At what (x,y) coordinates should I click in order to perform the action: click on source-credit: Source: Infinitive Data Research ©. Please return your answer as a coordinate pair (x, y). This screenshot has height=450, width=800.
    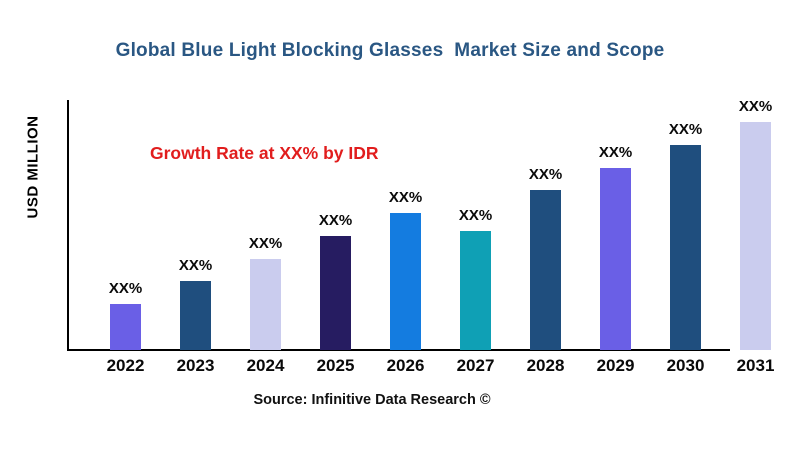
    Looking at the image, I should click on (372, 400).